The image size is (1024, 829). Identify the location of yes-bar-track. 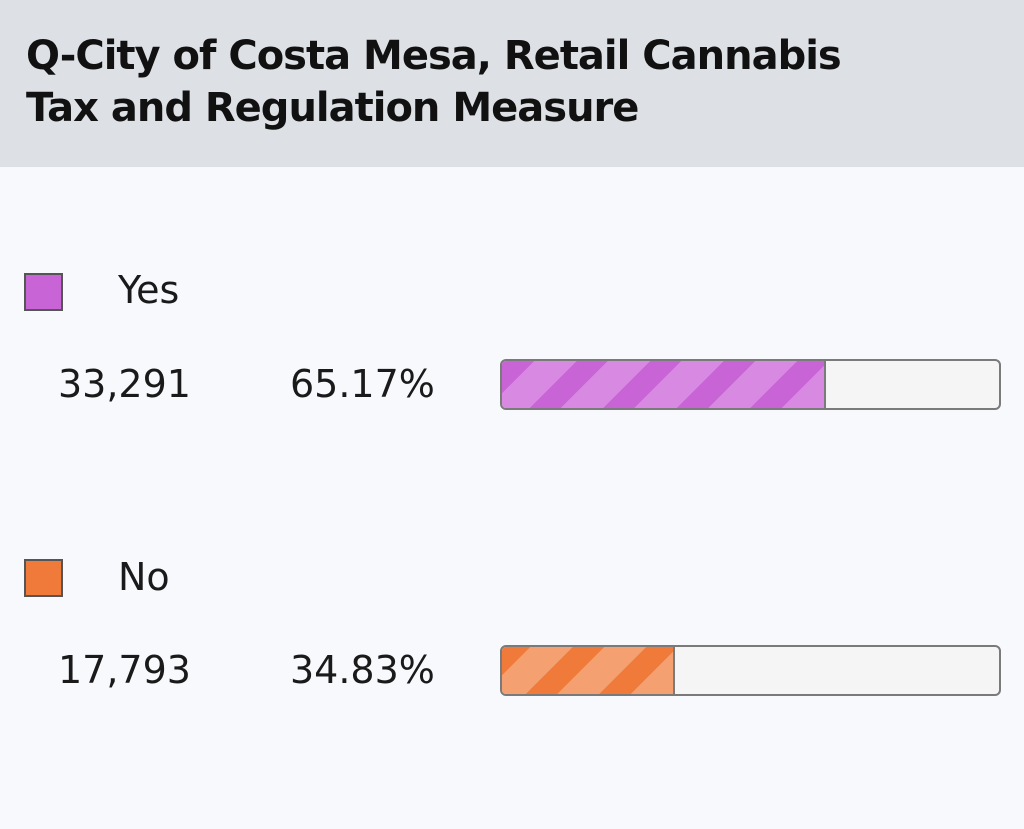
(750, 384).